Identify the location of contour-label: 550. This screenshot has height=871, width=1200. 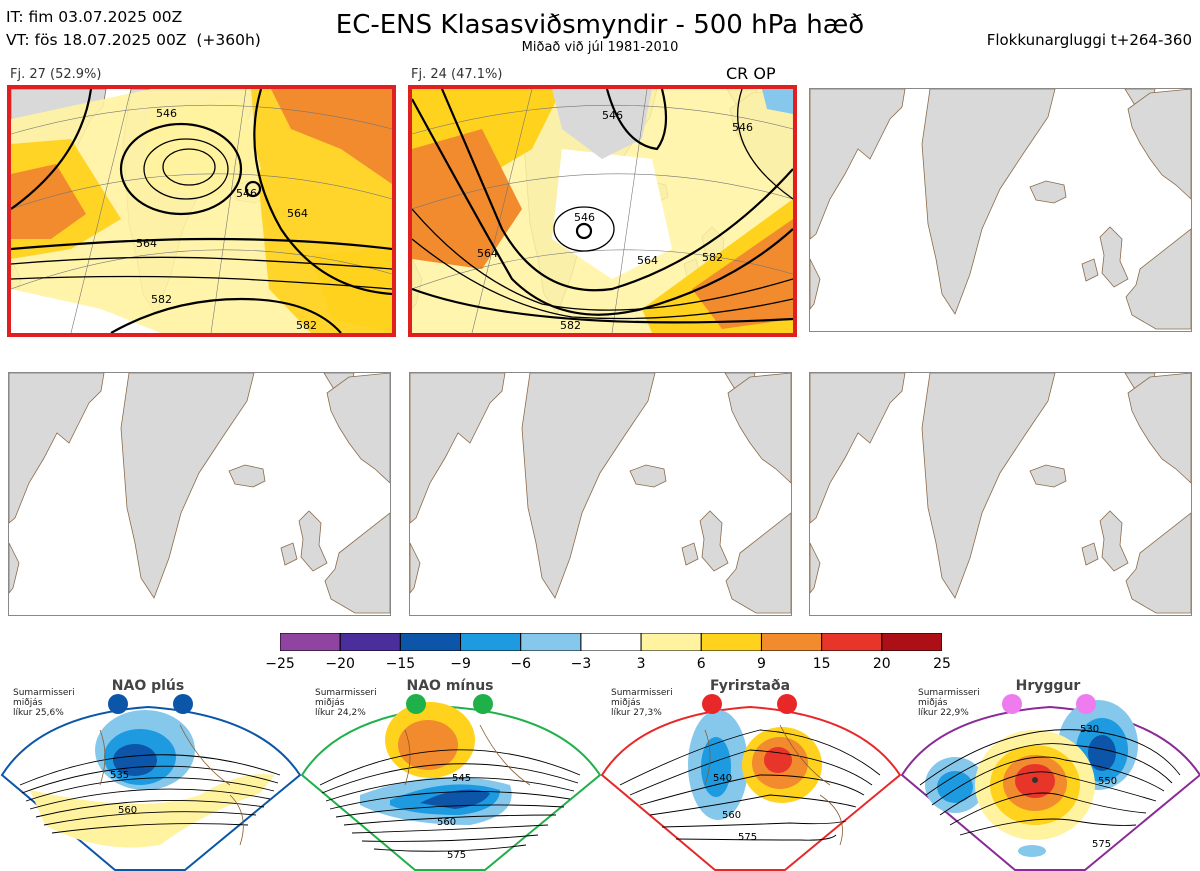
(1107, 781).